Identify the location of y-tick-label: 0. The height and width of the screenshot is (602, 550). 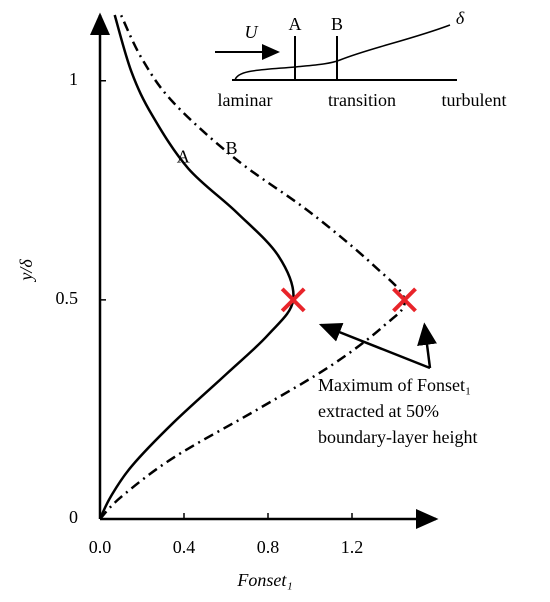
(73, 517).